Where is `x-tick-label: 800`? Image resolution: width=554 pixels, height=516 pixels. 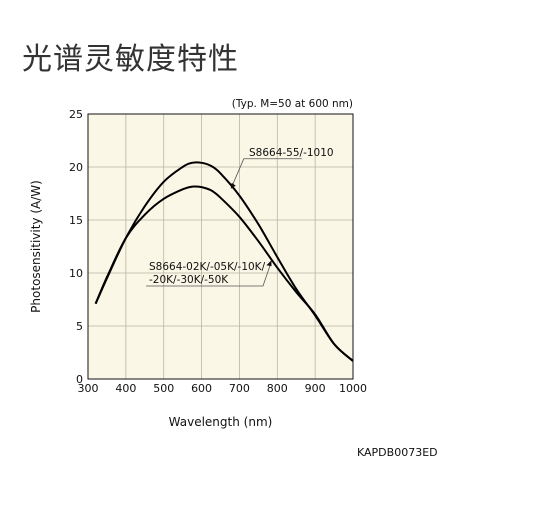
x-tick-label: 800 is located at coordinates (277, 388).